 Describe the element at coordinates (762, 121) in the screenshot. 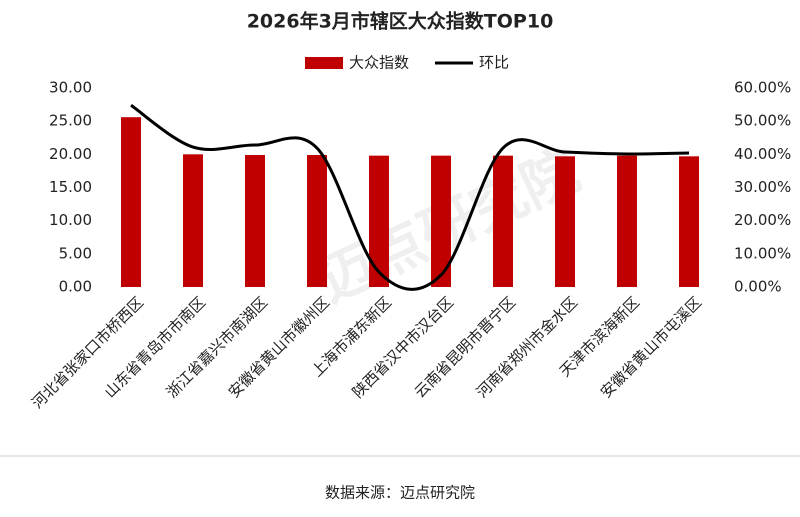

I see `y2-tick-label: 50.00%` at that location.